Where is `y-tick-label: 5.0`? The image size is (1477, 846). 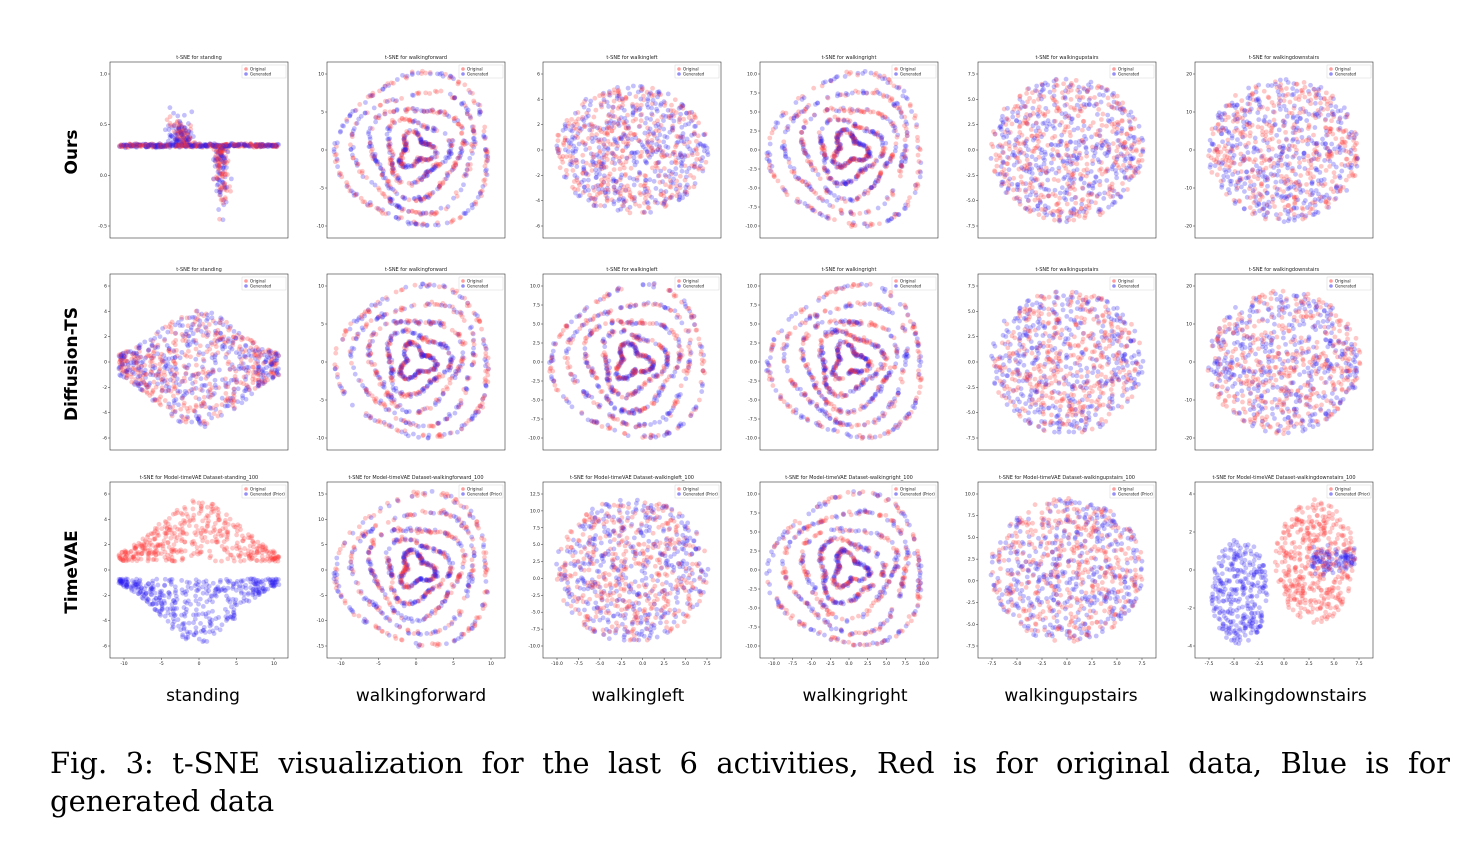 y-tick-label: 5.0 is located at coordinates (753, 113).